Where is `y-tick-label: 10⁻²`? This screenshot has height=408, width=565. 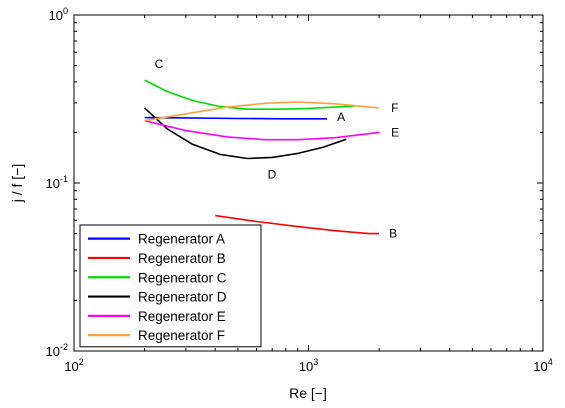 y-tick-label: 10⁻² is located at coordinates (57, 350).